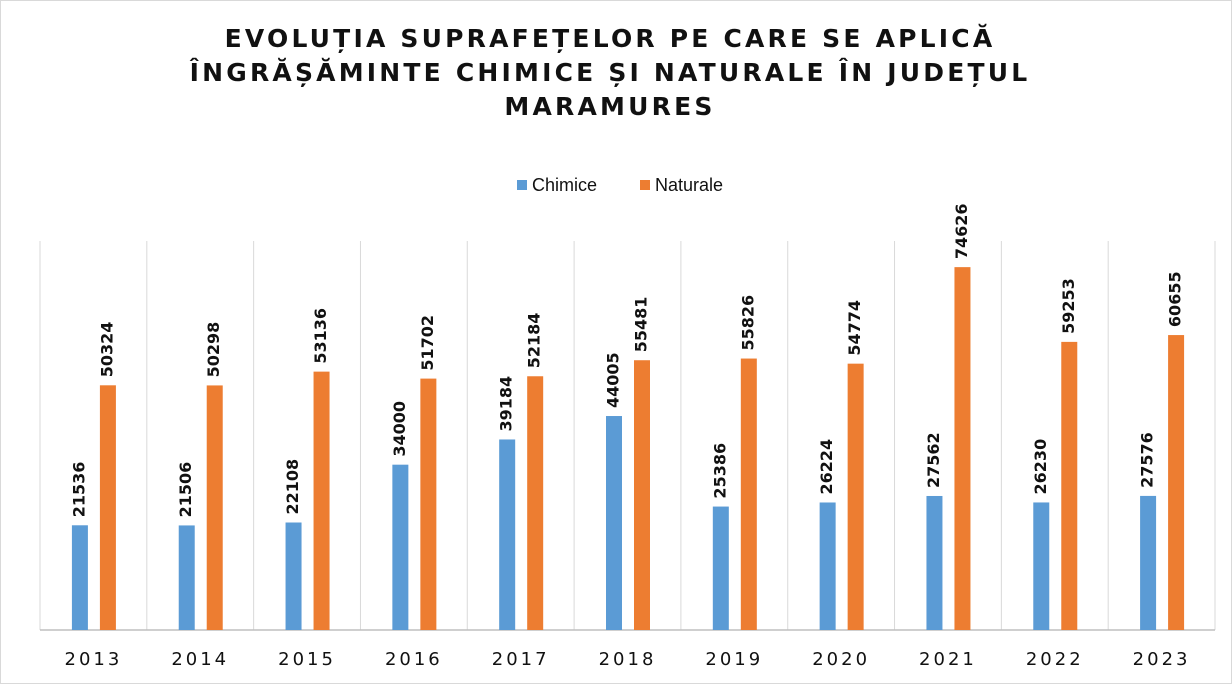  Describe the element at coordinates (613, 380) in the screenshot. I see `value-label: 44005` at that location.